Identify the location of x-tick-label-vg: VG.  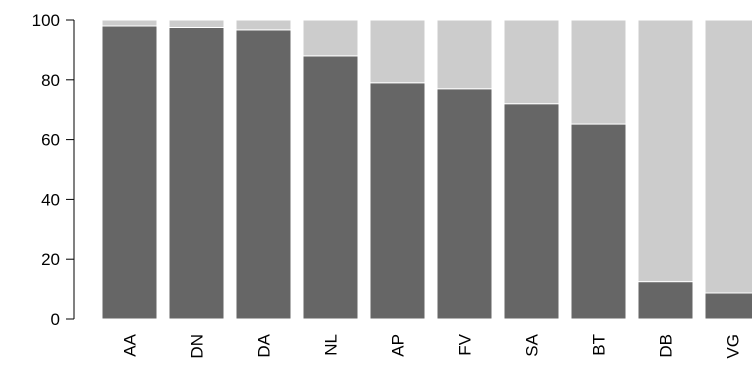
(733, 346).